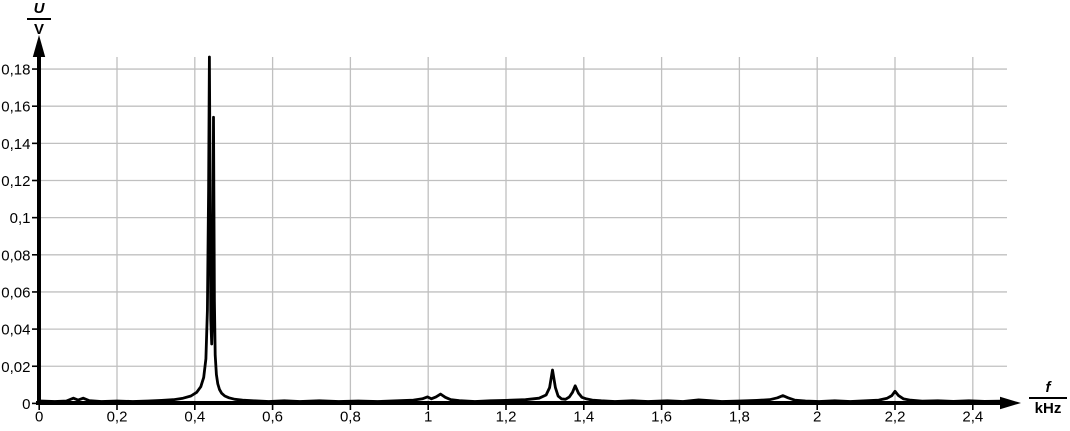 This screenshot has height=431, width=1070. What do you see at coordinates (15, 255) in the screenshot?
I see `y-tick-label: 0,08` at bounding box center [15, 255].